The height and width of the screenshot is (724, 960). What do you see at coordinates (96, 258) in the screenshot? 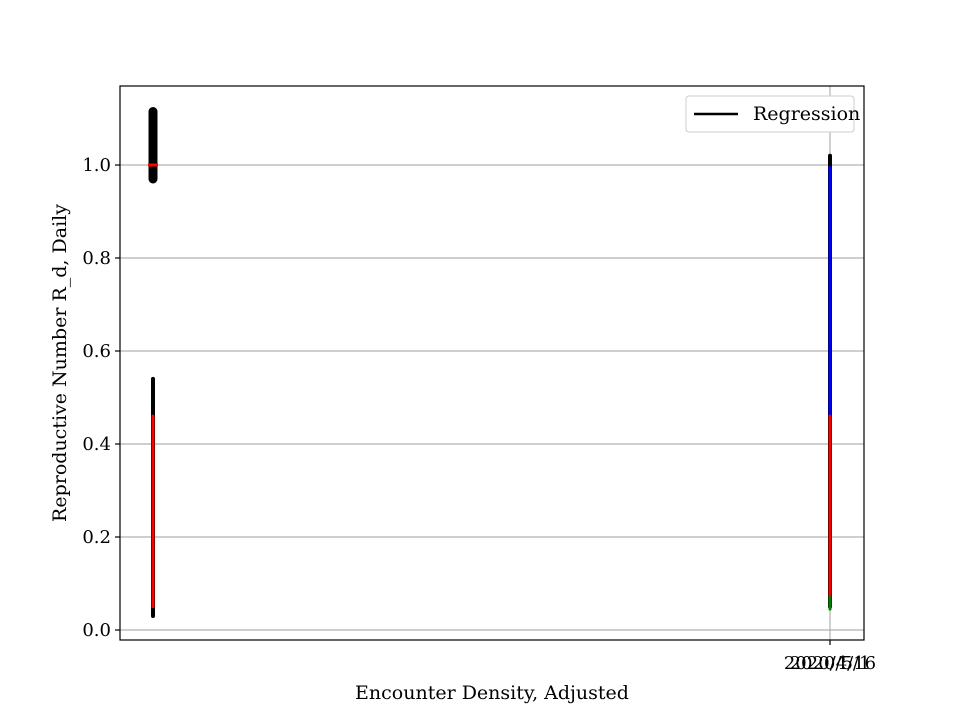
I see `y-tick-label: 0.8` at bounding box center [96, 258].